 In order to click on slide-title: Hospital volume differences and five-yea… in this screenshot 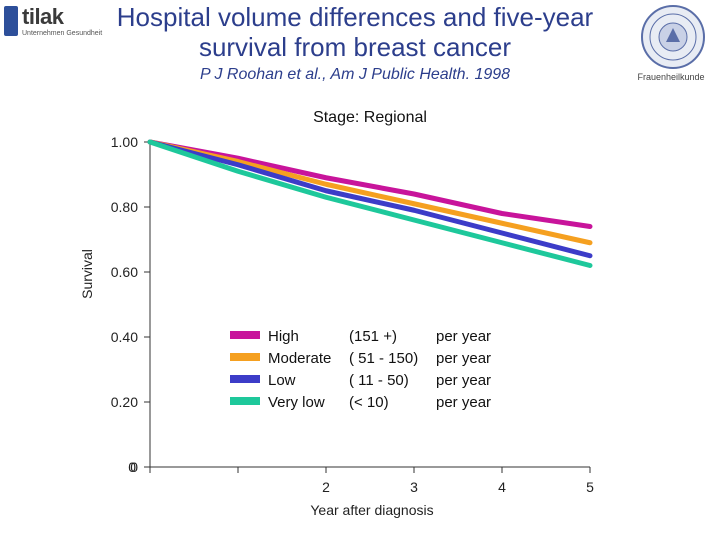, I will do `click(355, 32)`.